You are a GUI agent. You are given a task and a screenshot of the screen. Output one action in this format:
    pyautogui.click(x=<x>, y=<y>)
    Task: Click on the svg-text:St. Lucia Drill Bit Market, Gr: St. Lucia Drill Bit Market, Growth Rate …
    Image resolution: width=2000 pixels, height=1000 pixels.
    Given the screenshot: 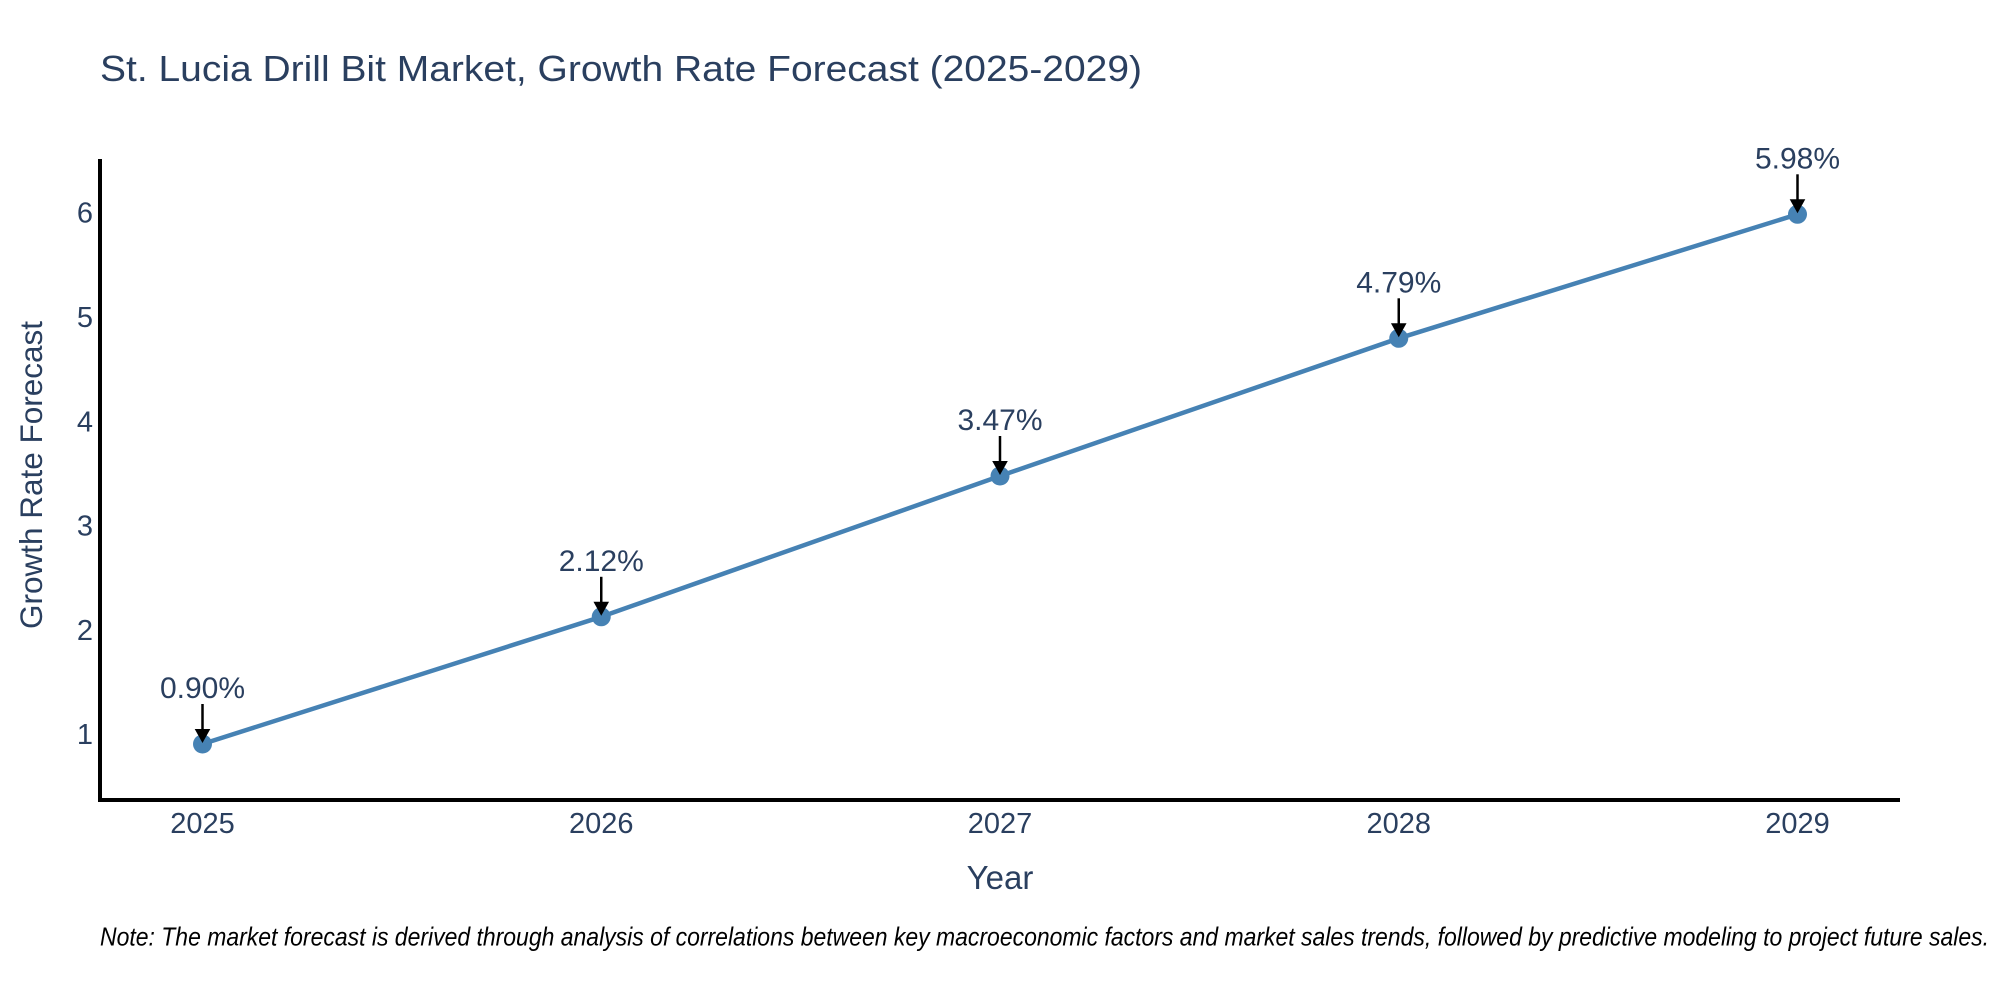 What is the action you would take?
    pyautogui.click(x=621, y=68)
    